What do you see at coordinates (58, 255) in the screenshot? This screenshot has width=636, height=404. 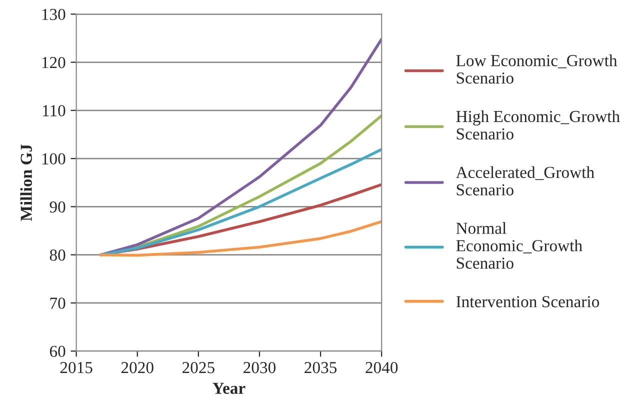 I see `y-tick-label: 80` at bounding box center [58, 255].